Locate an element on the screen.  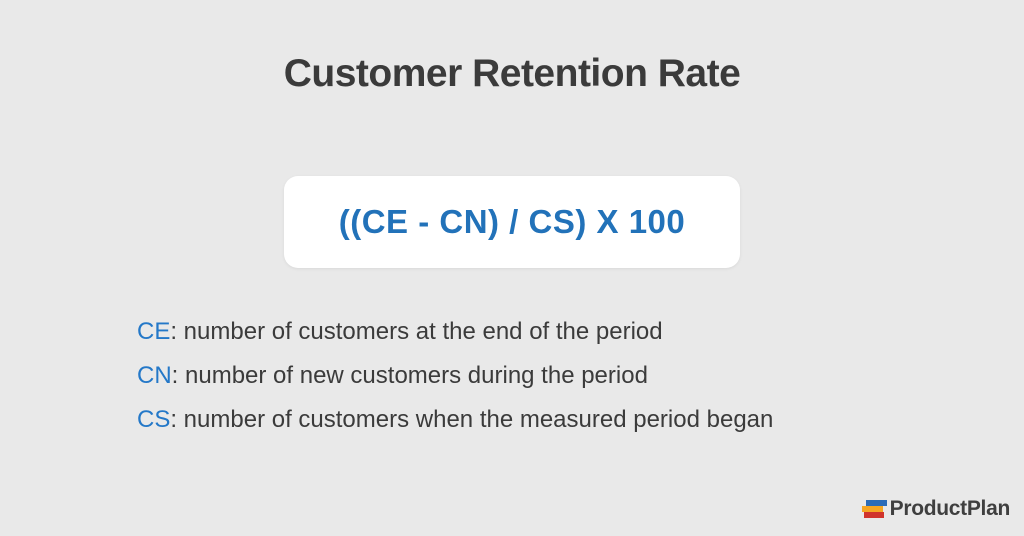
logo-bar-orange is located at coordinates (872, 509).